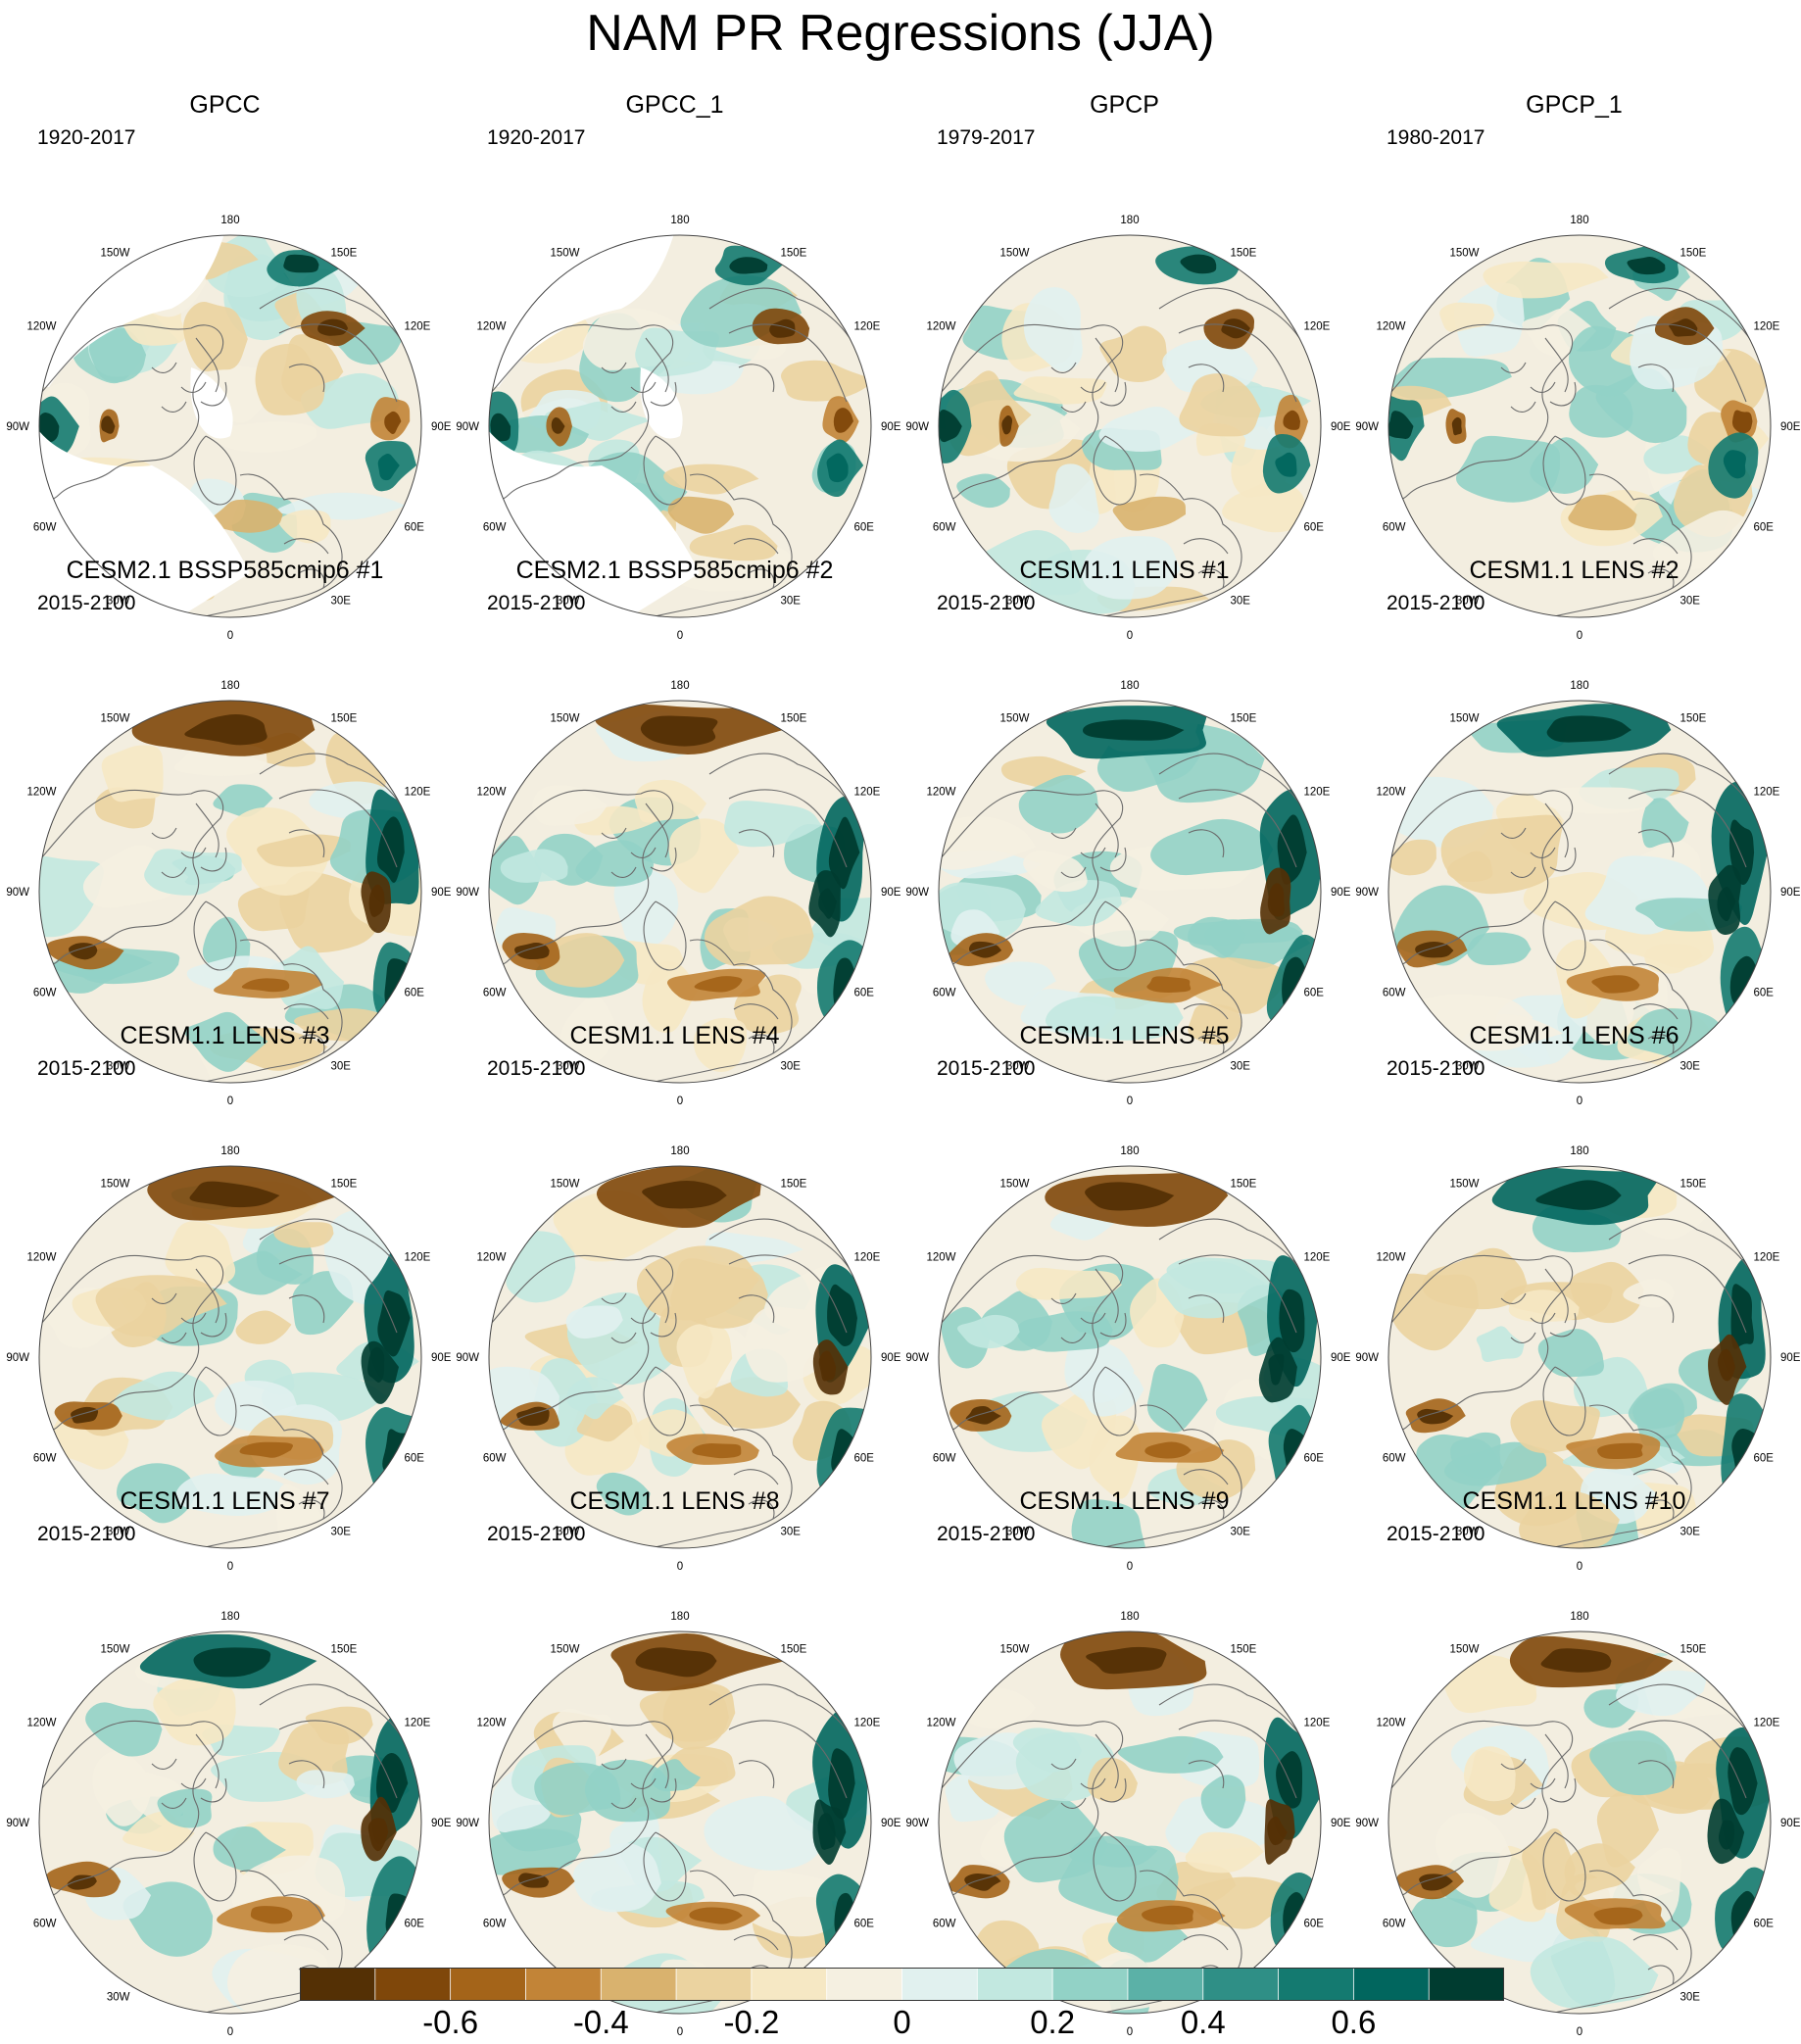 This screenshot has width=1801, height=2044. I want to click on panel-period: 2015-2100, so click(1436, 603).